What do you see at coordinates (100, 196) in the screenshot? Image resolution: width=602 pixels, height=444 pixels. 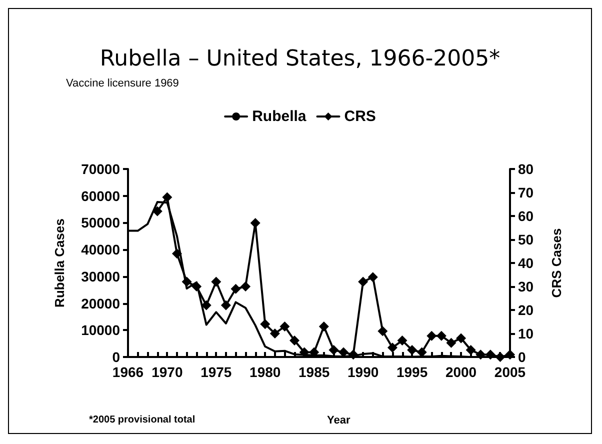 I see `y-tick-label: 60000` at bounding box center [100, 196].